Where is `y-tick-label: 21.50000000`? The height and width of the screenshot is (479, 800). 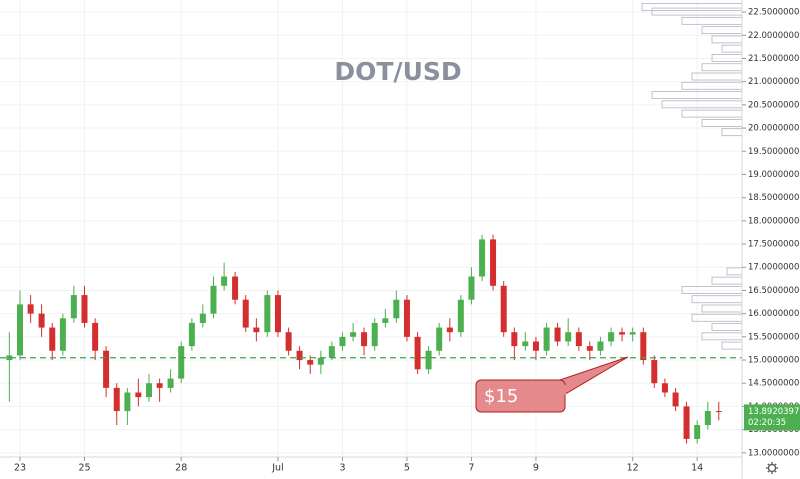 y-tick-label: 21.50000000 is located at coordinates (774, 59).